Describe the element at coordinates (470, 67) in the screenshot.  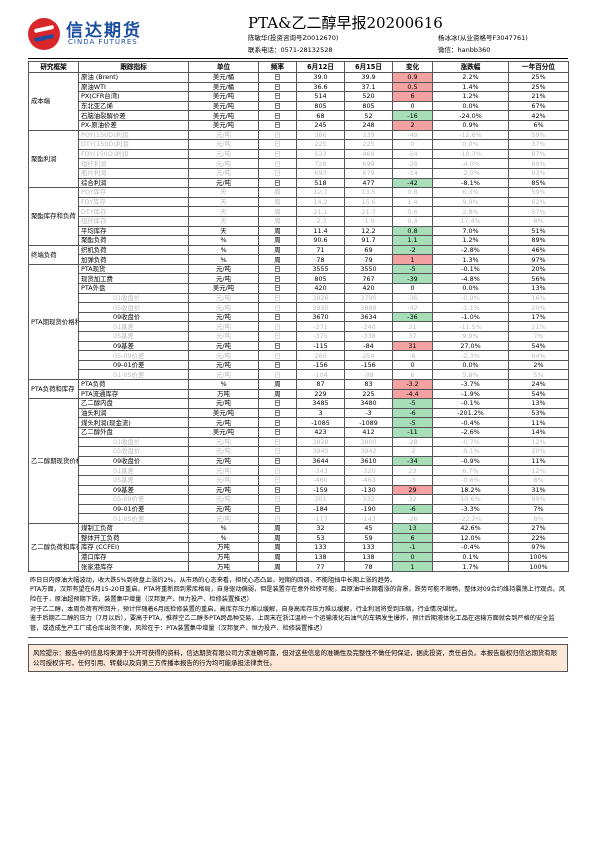
I see `column-header: 涨跌幅` at that location.